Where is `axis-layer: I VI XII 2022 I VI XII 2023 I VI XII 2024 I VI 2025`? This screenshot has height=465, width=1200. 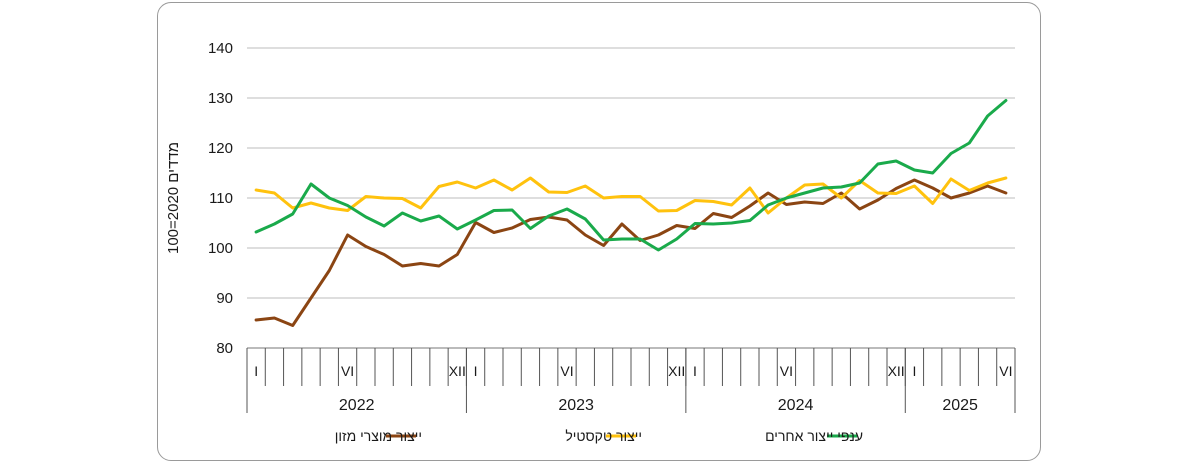
axis-layer: I VI XII 2022 I VI XII 2023 I VI XII 2024 I VI 2025 is located at coordinates (631, 380).